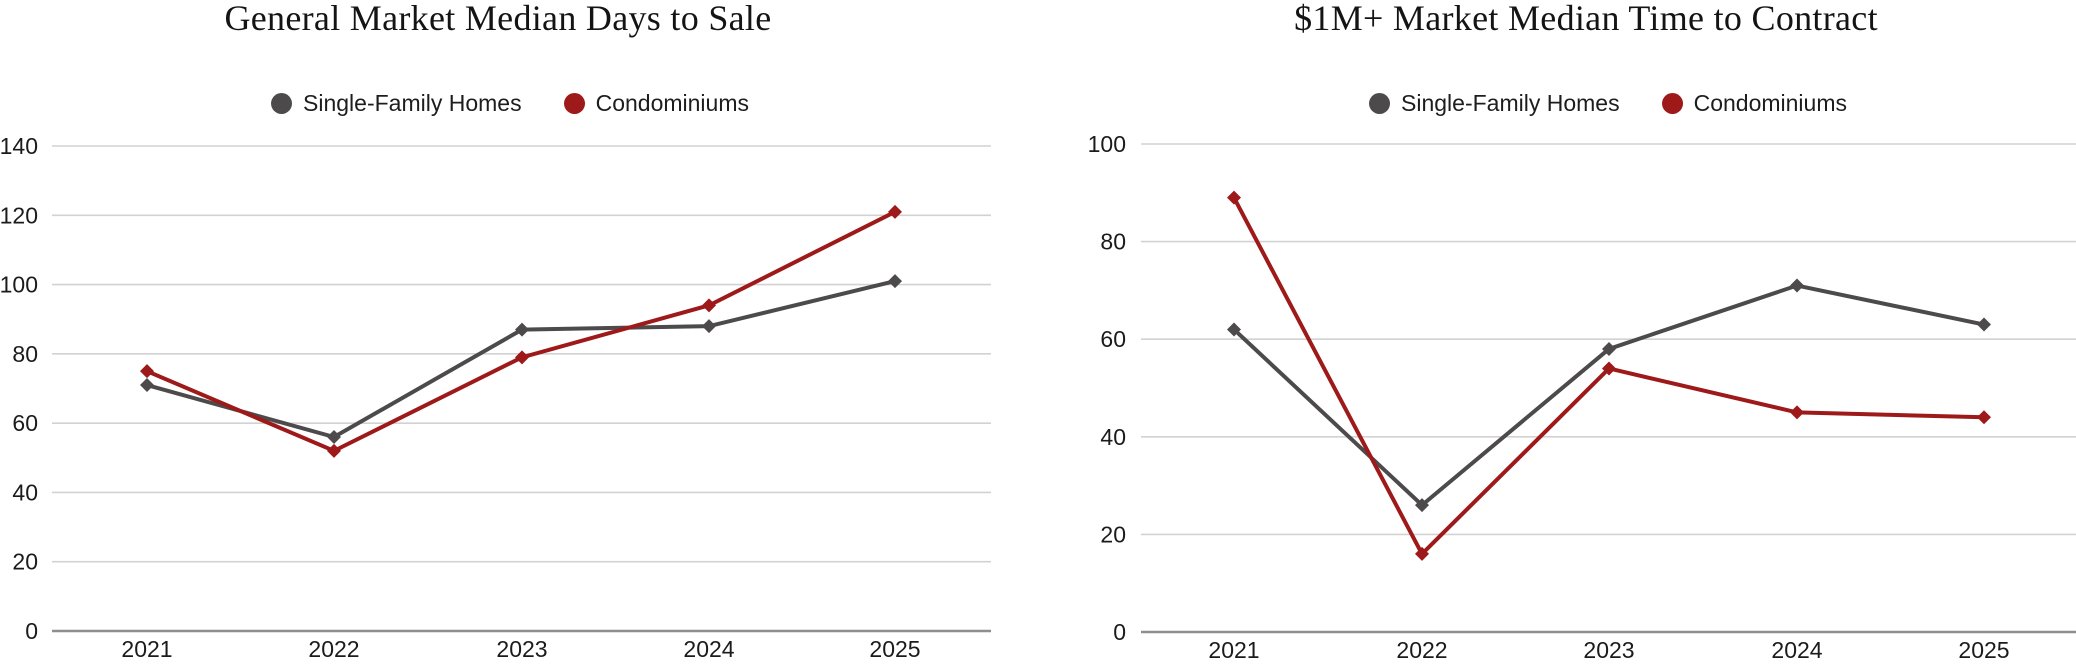 This screenshot has width=2076, height=665. What do you see at coordinates (19, 215) in the screenshot?
I see `y-axis-tick-label: 120` at bounding box center [19, 215].